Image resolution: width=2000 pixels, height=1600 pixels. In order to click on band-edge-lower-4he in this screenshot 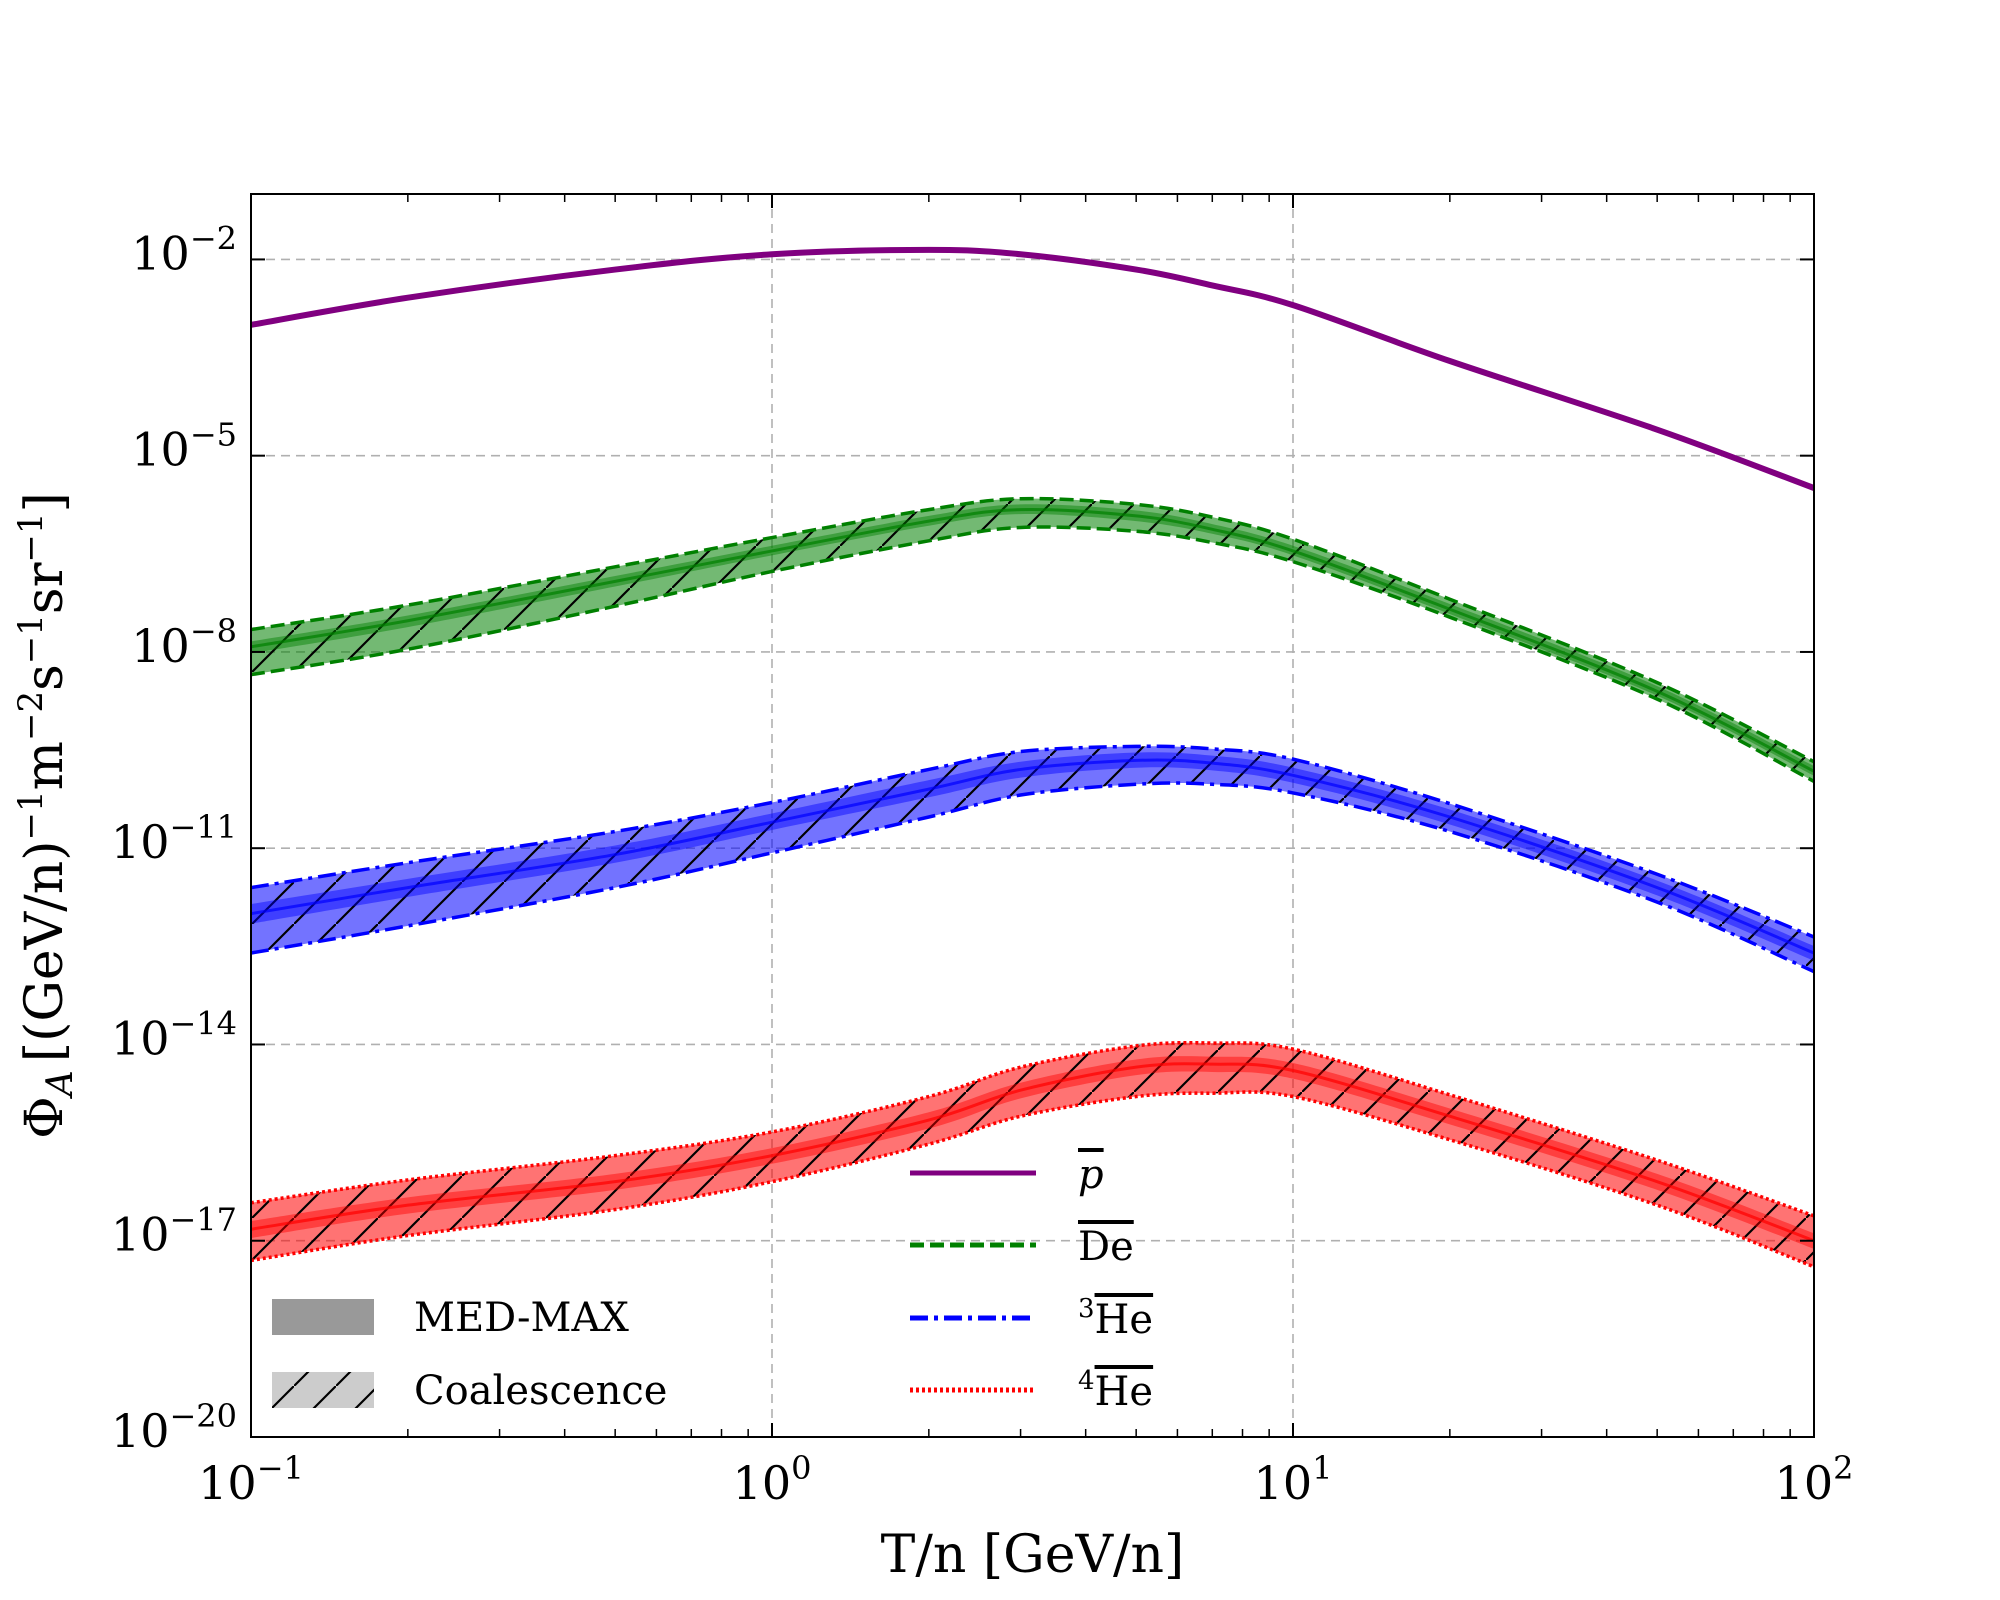, I will do `click(1032, 1179)`.